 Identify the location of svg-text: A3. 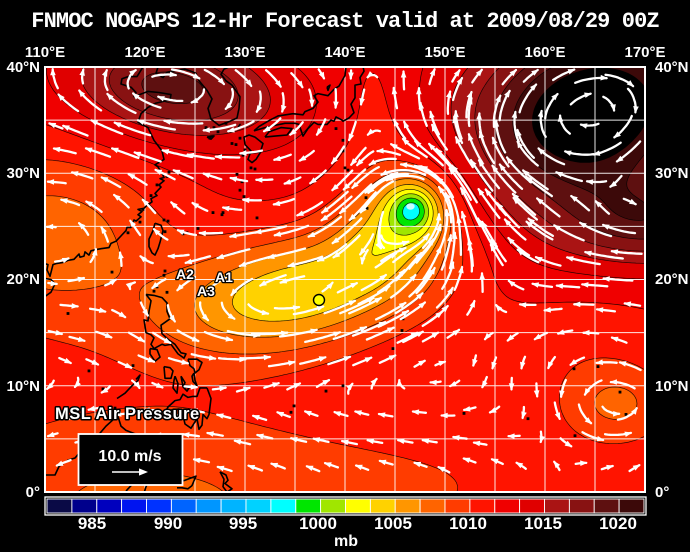
(206, 291).